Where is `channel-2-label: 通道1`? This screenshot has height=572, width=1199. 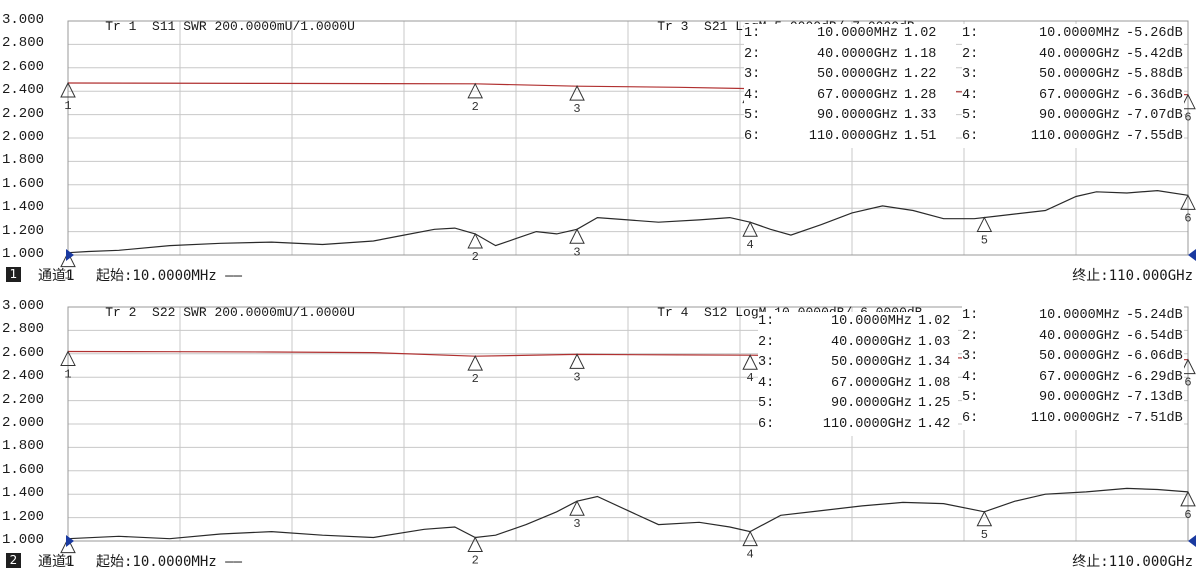 channel-2-label: 通道1 is located at coordinates (56, 562).